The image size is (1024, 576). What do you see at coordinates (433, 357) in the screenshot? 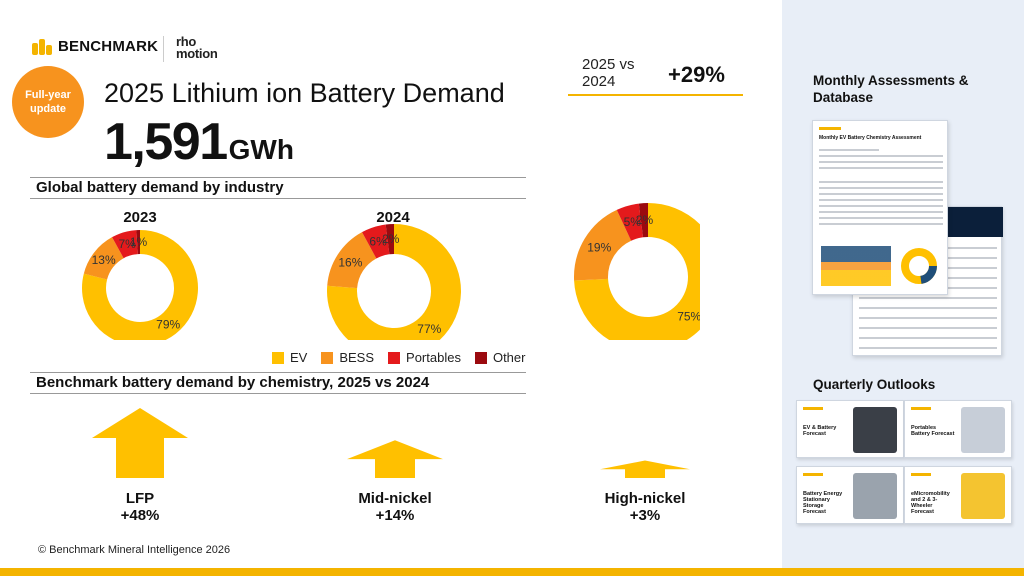
I see `legend-label-portables: Portables` at bounding box center [433, 357].